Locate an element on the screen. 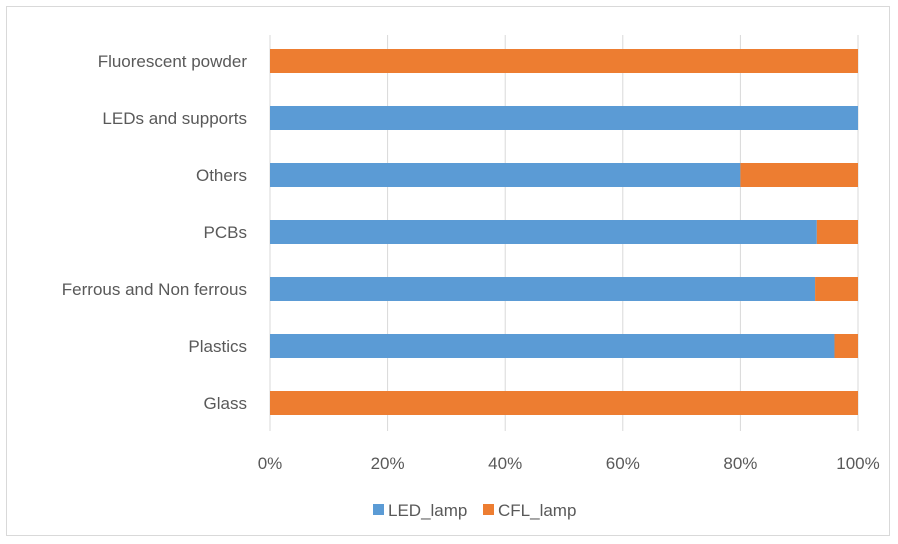 The image size is (898, 544). legend-label: LED_lamp is located at coordinates (427, 510).